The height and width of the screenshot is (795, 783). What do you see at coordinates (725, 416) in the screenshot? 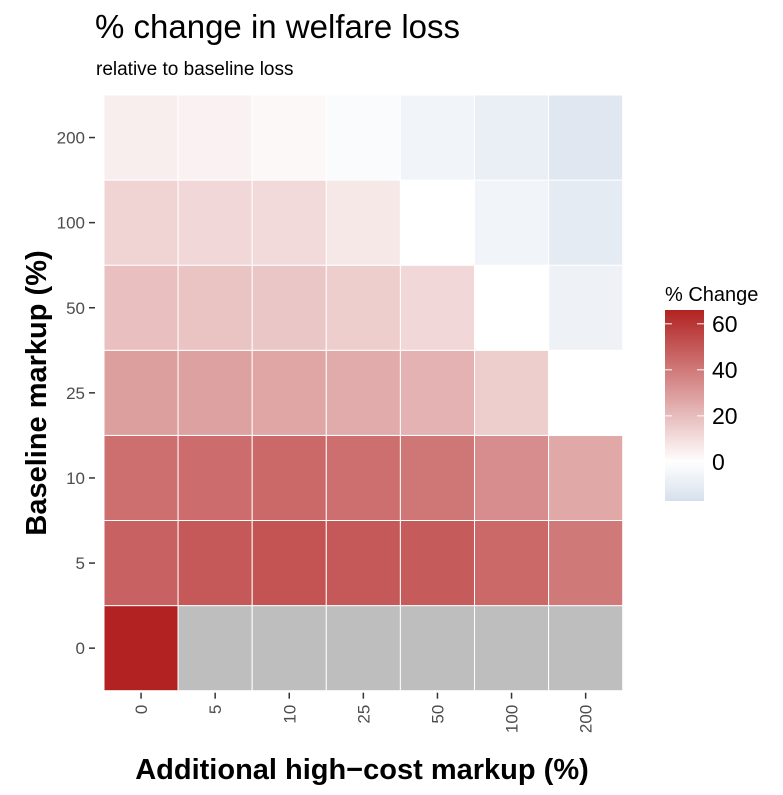
I see `legend-tick-label: 20` at bounding box center [725, 416].